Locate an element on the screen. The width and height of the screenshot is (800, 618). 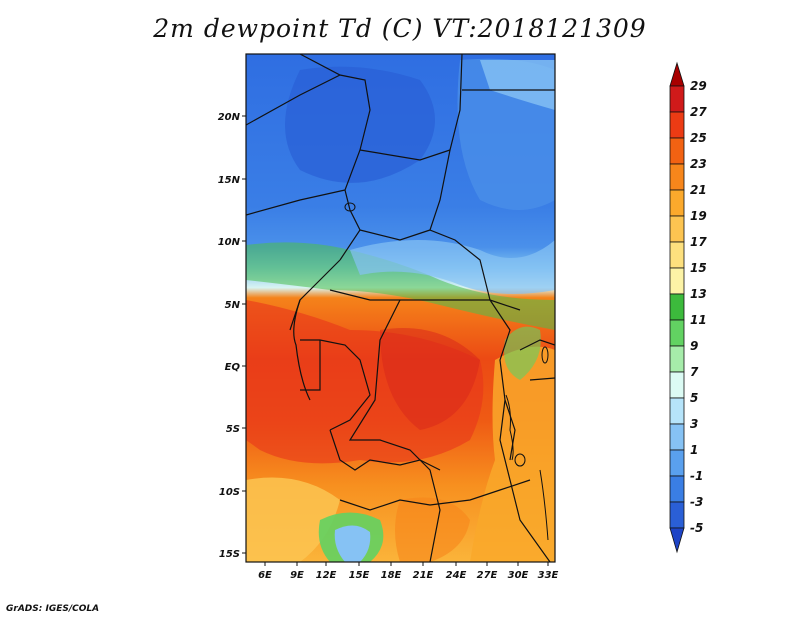
lat-tick-label: EQ is located at coordinates (233, 367).